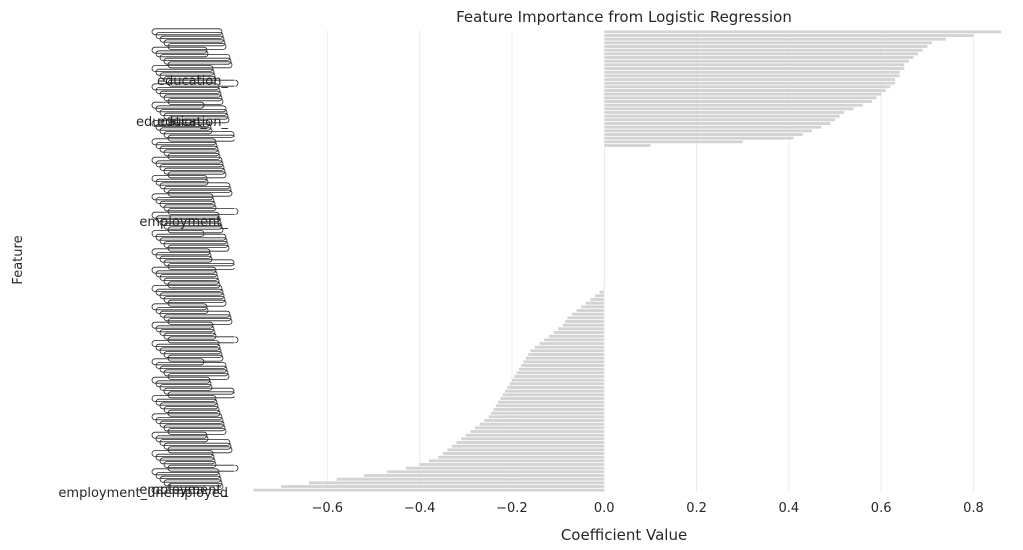  Describe the element at coordinates (18, 259) in the screenshot. I see `y-axis-label: Feature` at that location.